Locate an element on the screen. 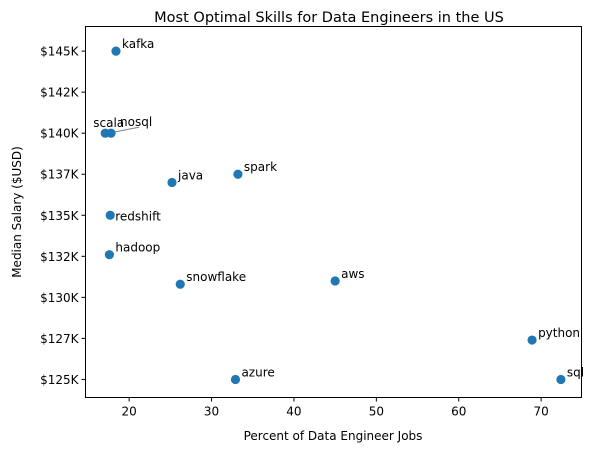 This screenshot has width=589, height=453. y-tick-label: $132K is located at coordinates (60, 257).